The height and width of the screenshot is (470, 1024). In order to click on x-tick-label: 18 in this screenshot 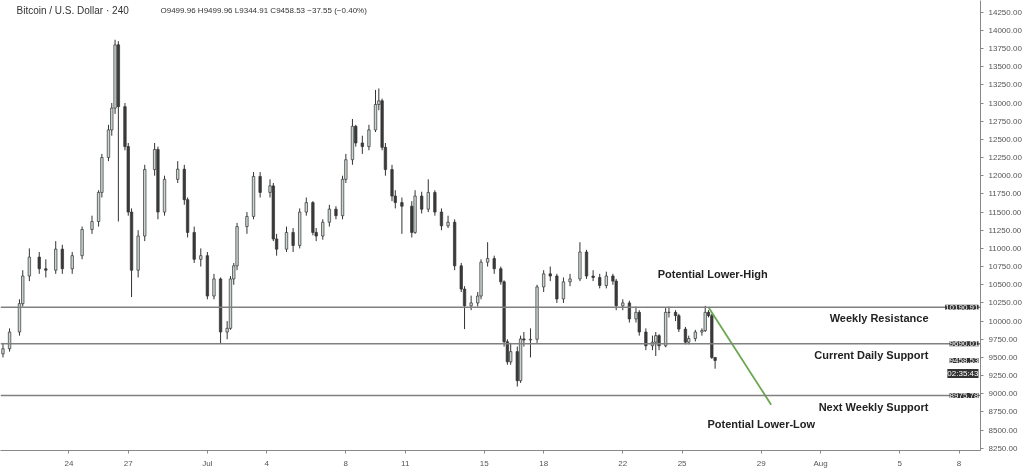, I will do `click(544, 463)`.